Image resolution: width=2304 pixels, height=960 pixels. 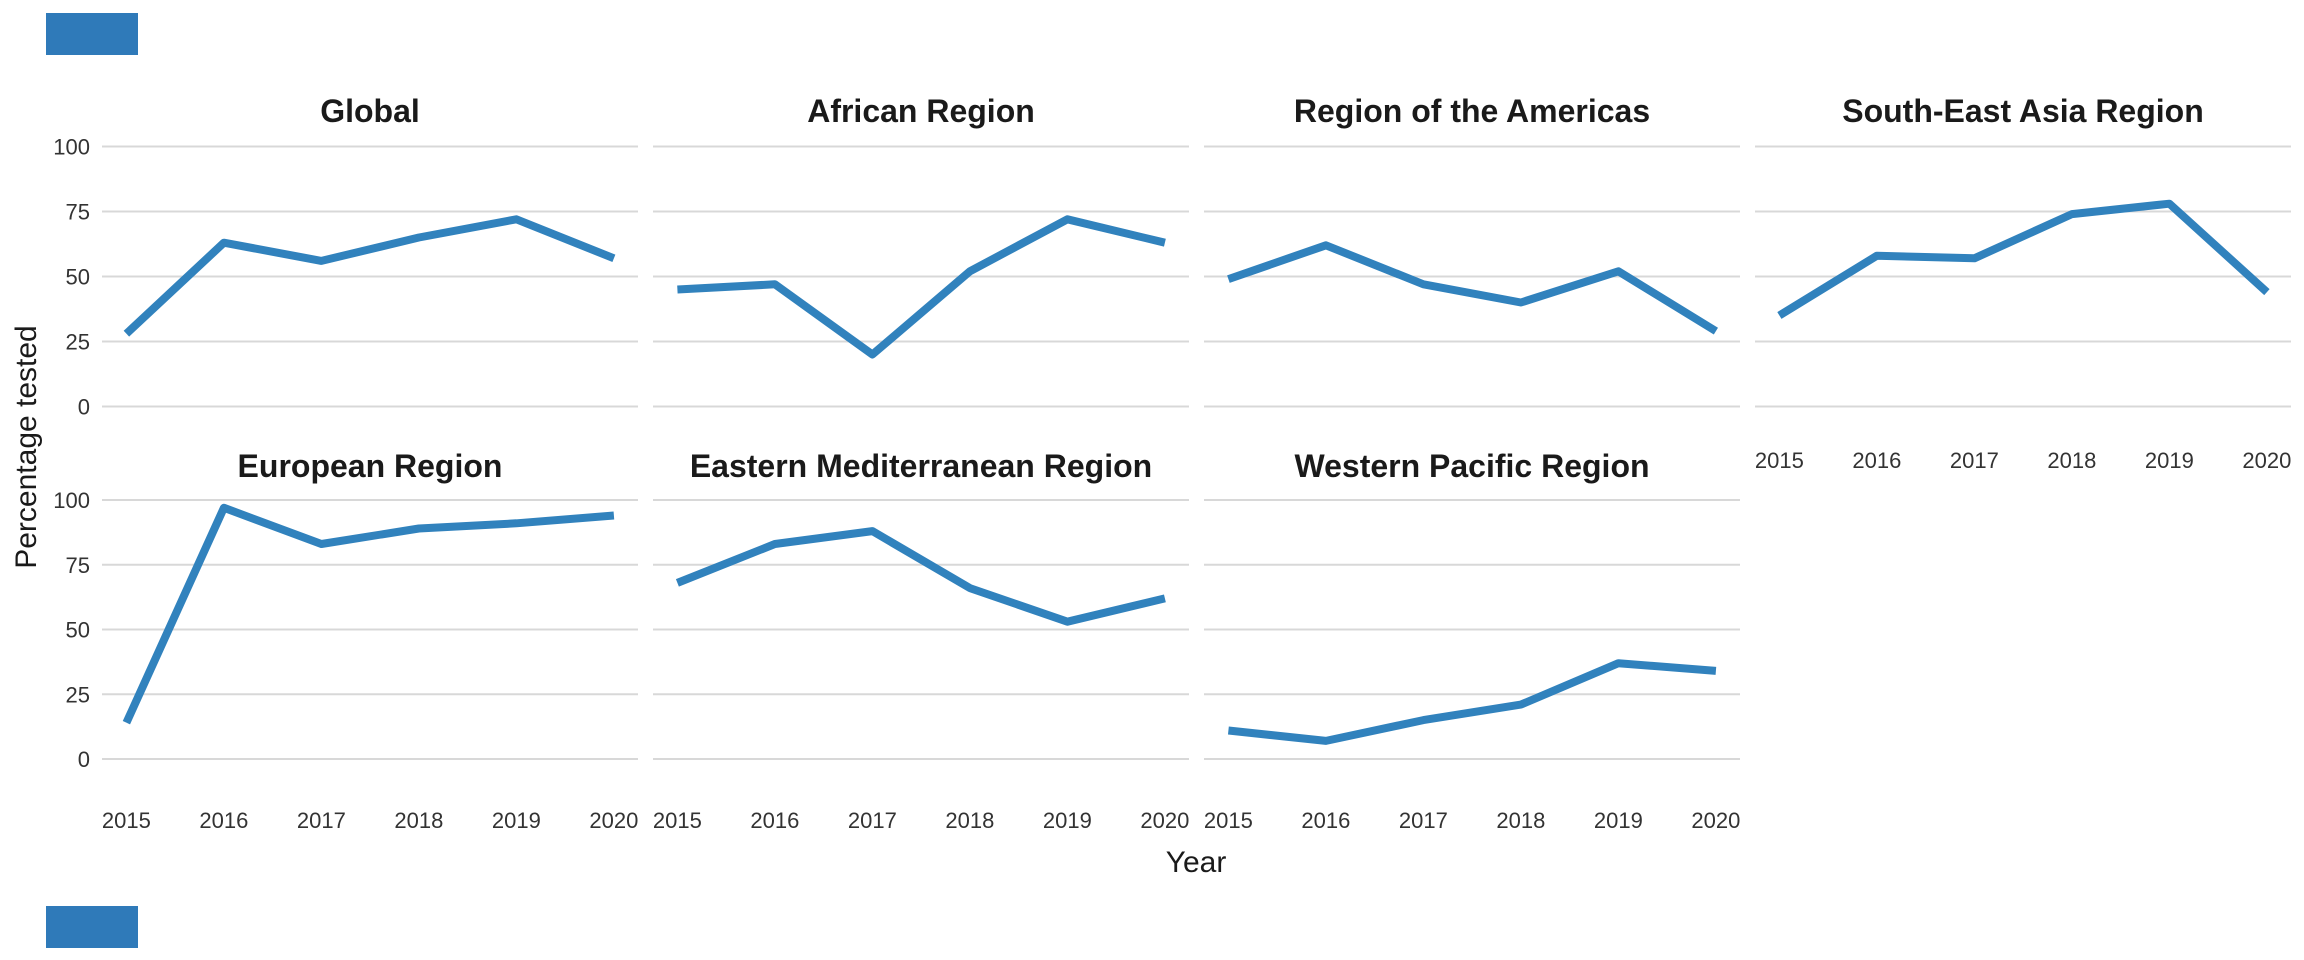 I want to click on y-axis-title: Percentage tested, so click(x=26, y=447).